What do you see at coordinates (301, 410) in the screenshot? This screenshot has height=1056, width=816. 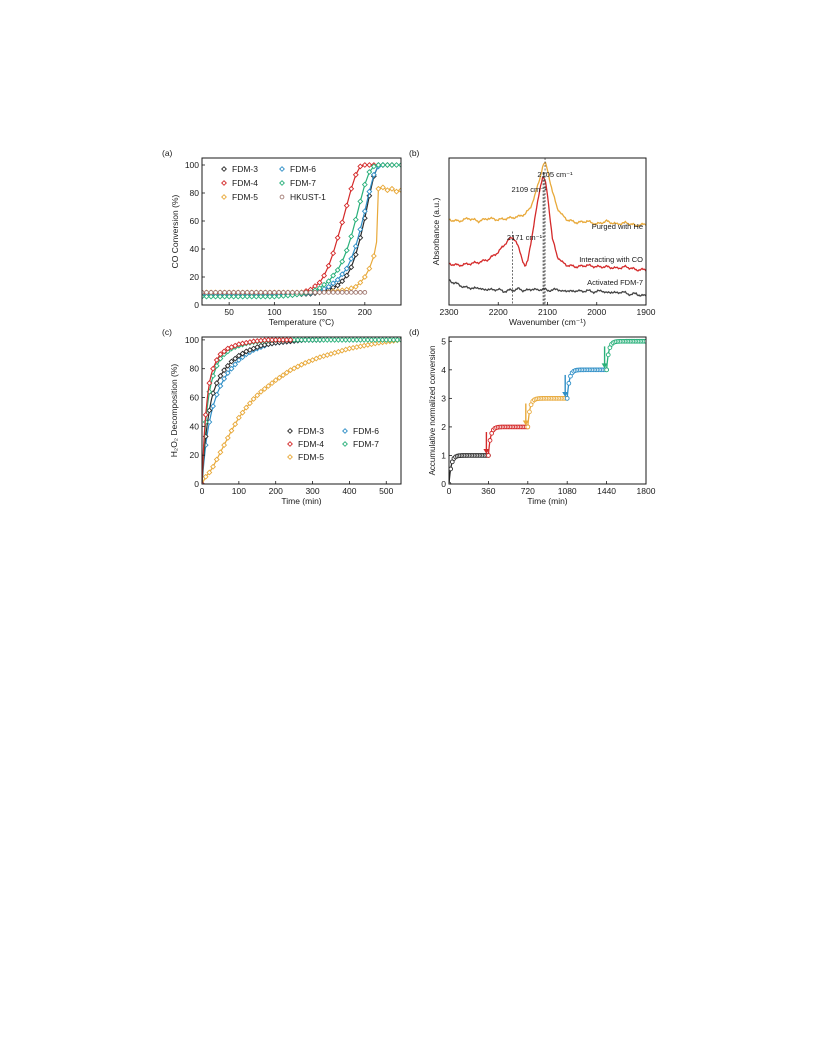 I see `plot-frame` at bounding box center [301, 410].